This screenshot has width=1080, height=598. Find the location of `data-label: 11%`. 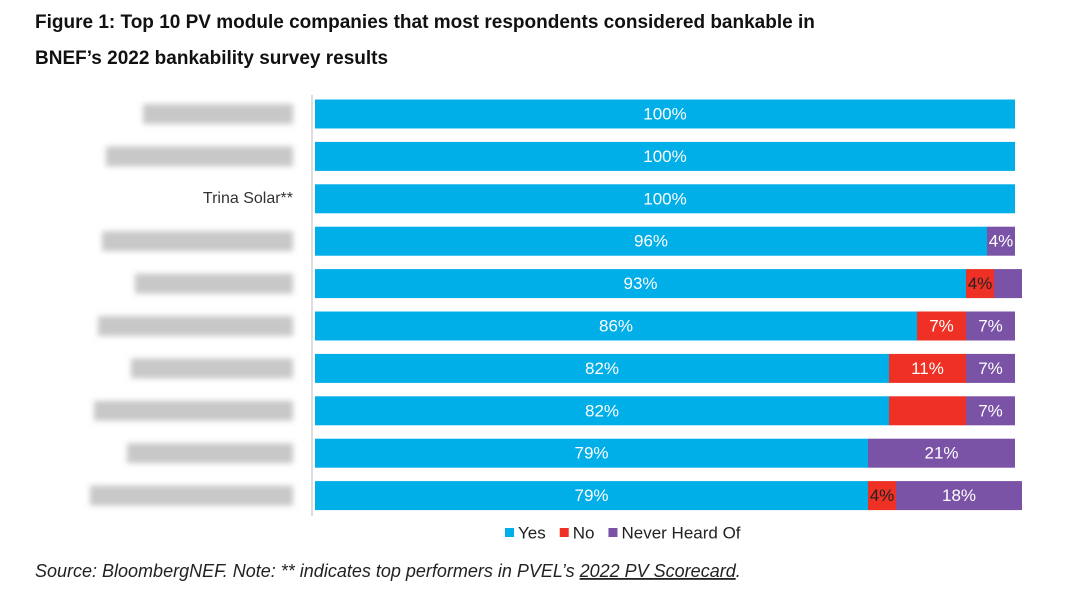

data-label: 11% is located at coordinates (927, 368).